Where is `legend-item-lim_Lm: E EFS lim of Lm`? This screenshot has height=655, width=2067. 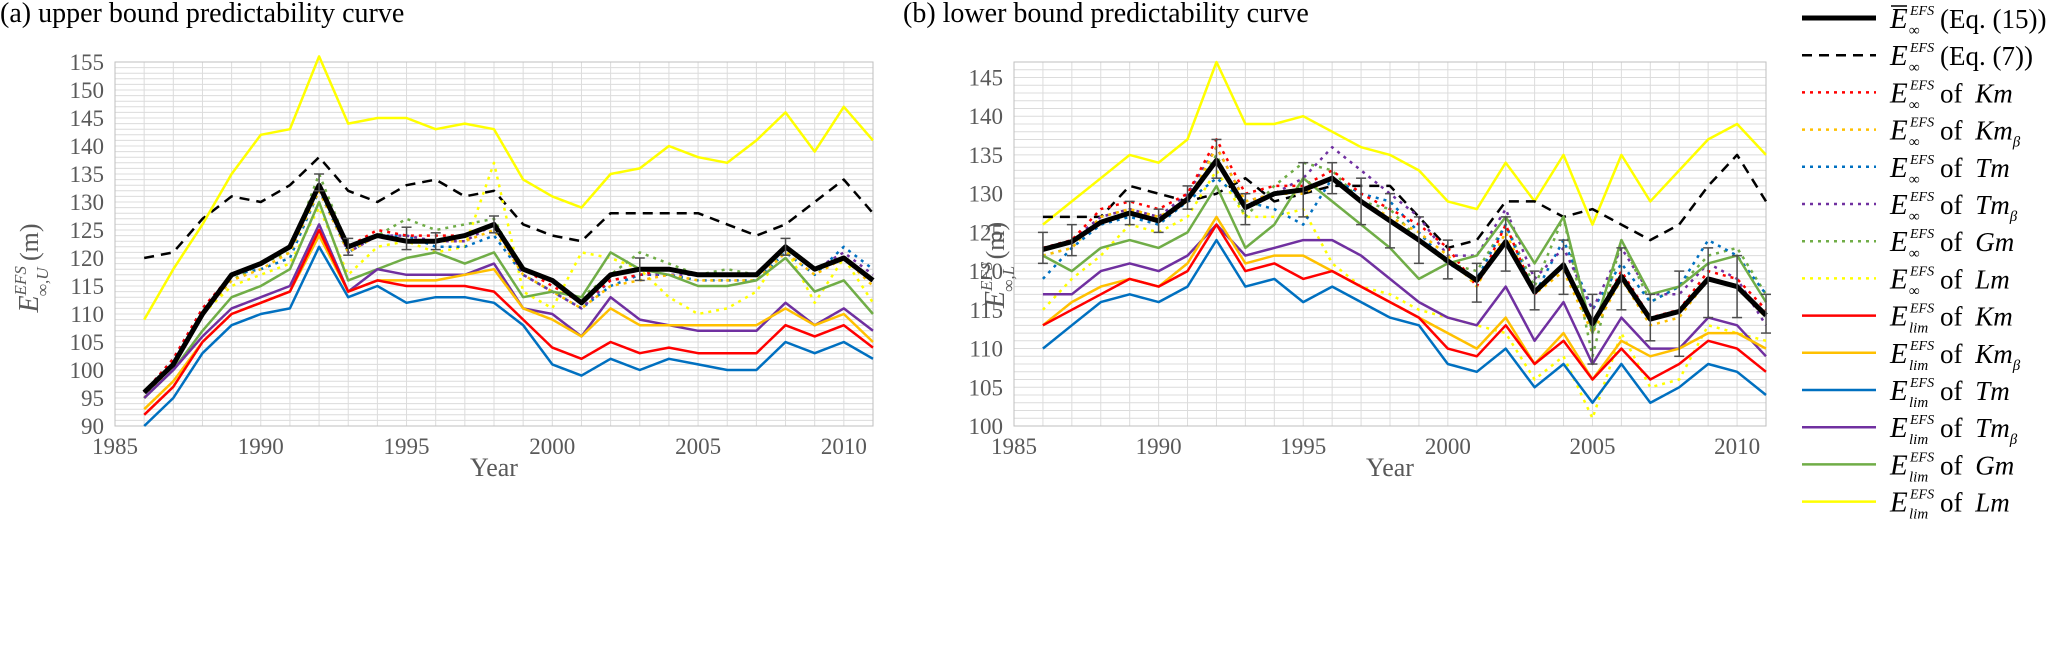 legend-item-lim_Lm: E EFS lim of Lm is located at coordinates (1906, 505).